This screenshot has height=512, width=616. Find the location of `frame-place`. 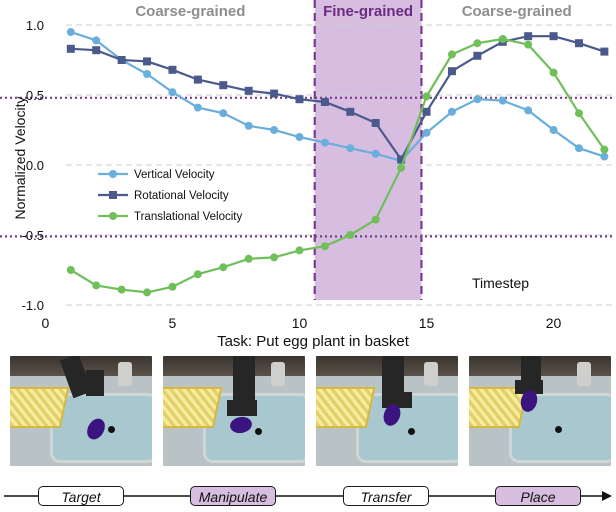

frame-place is located at coordinates (540, 411).